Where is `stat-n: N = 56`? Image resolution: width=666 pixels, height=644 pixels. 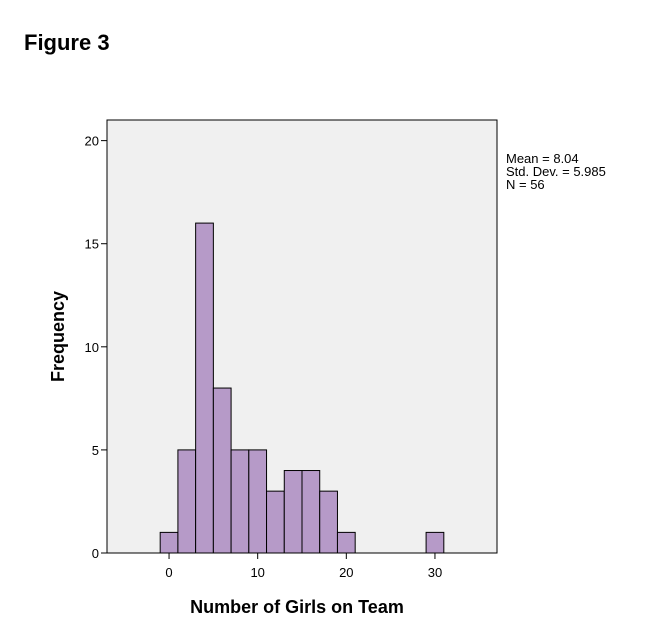 stat-n: N = 56 is located at coordinates (525, 184).